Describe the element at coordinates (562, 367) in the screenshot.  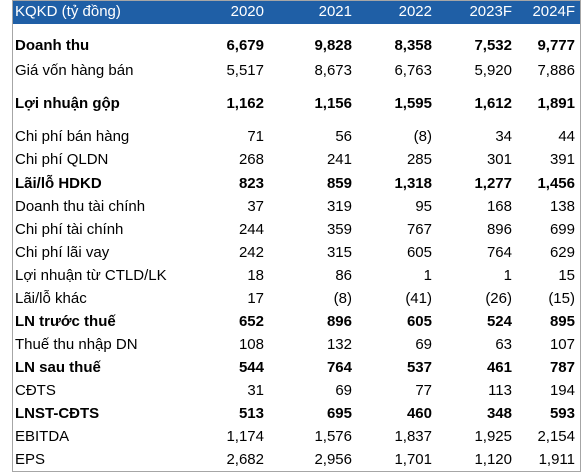
I see `row-value: 787` at that location.